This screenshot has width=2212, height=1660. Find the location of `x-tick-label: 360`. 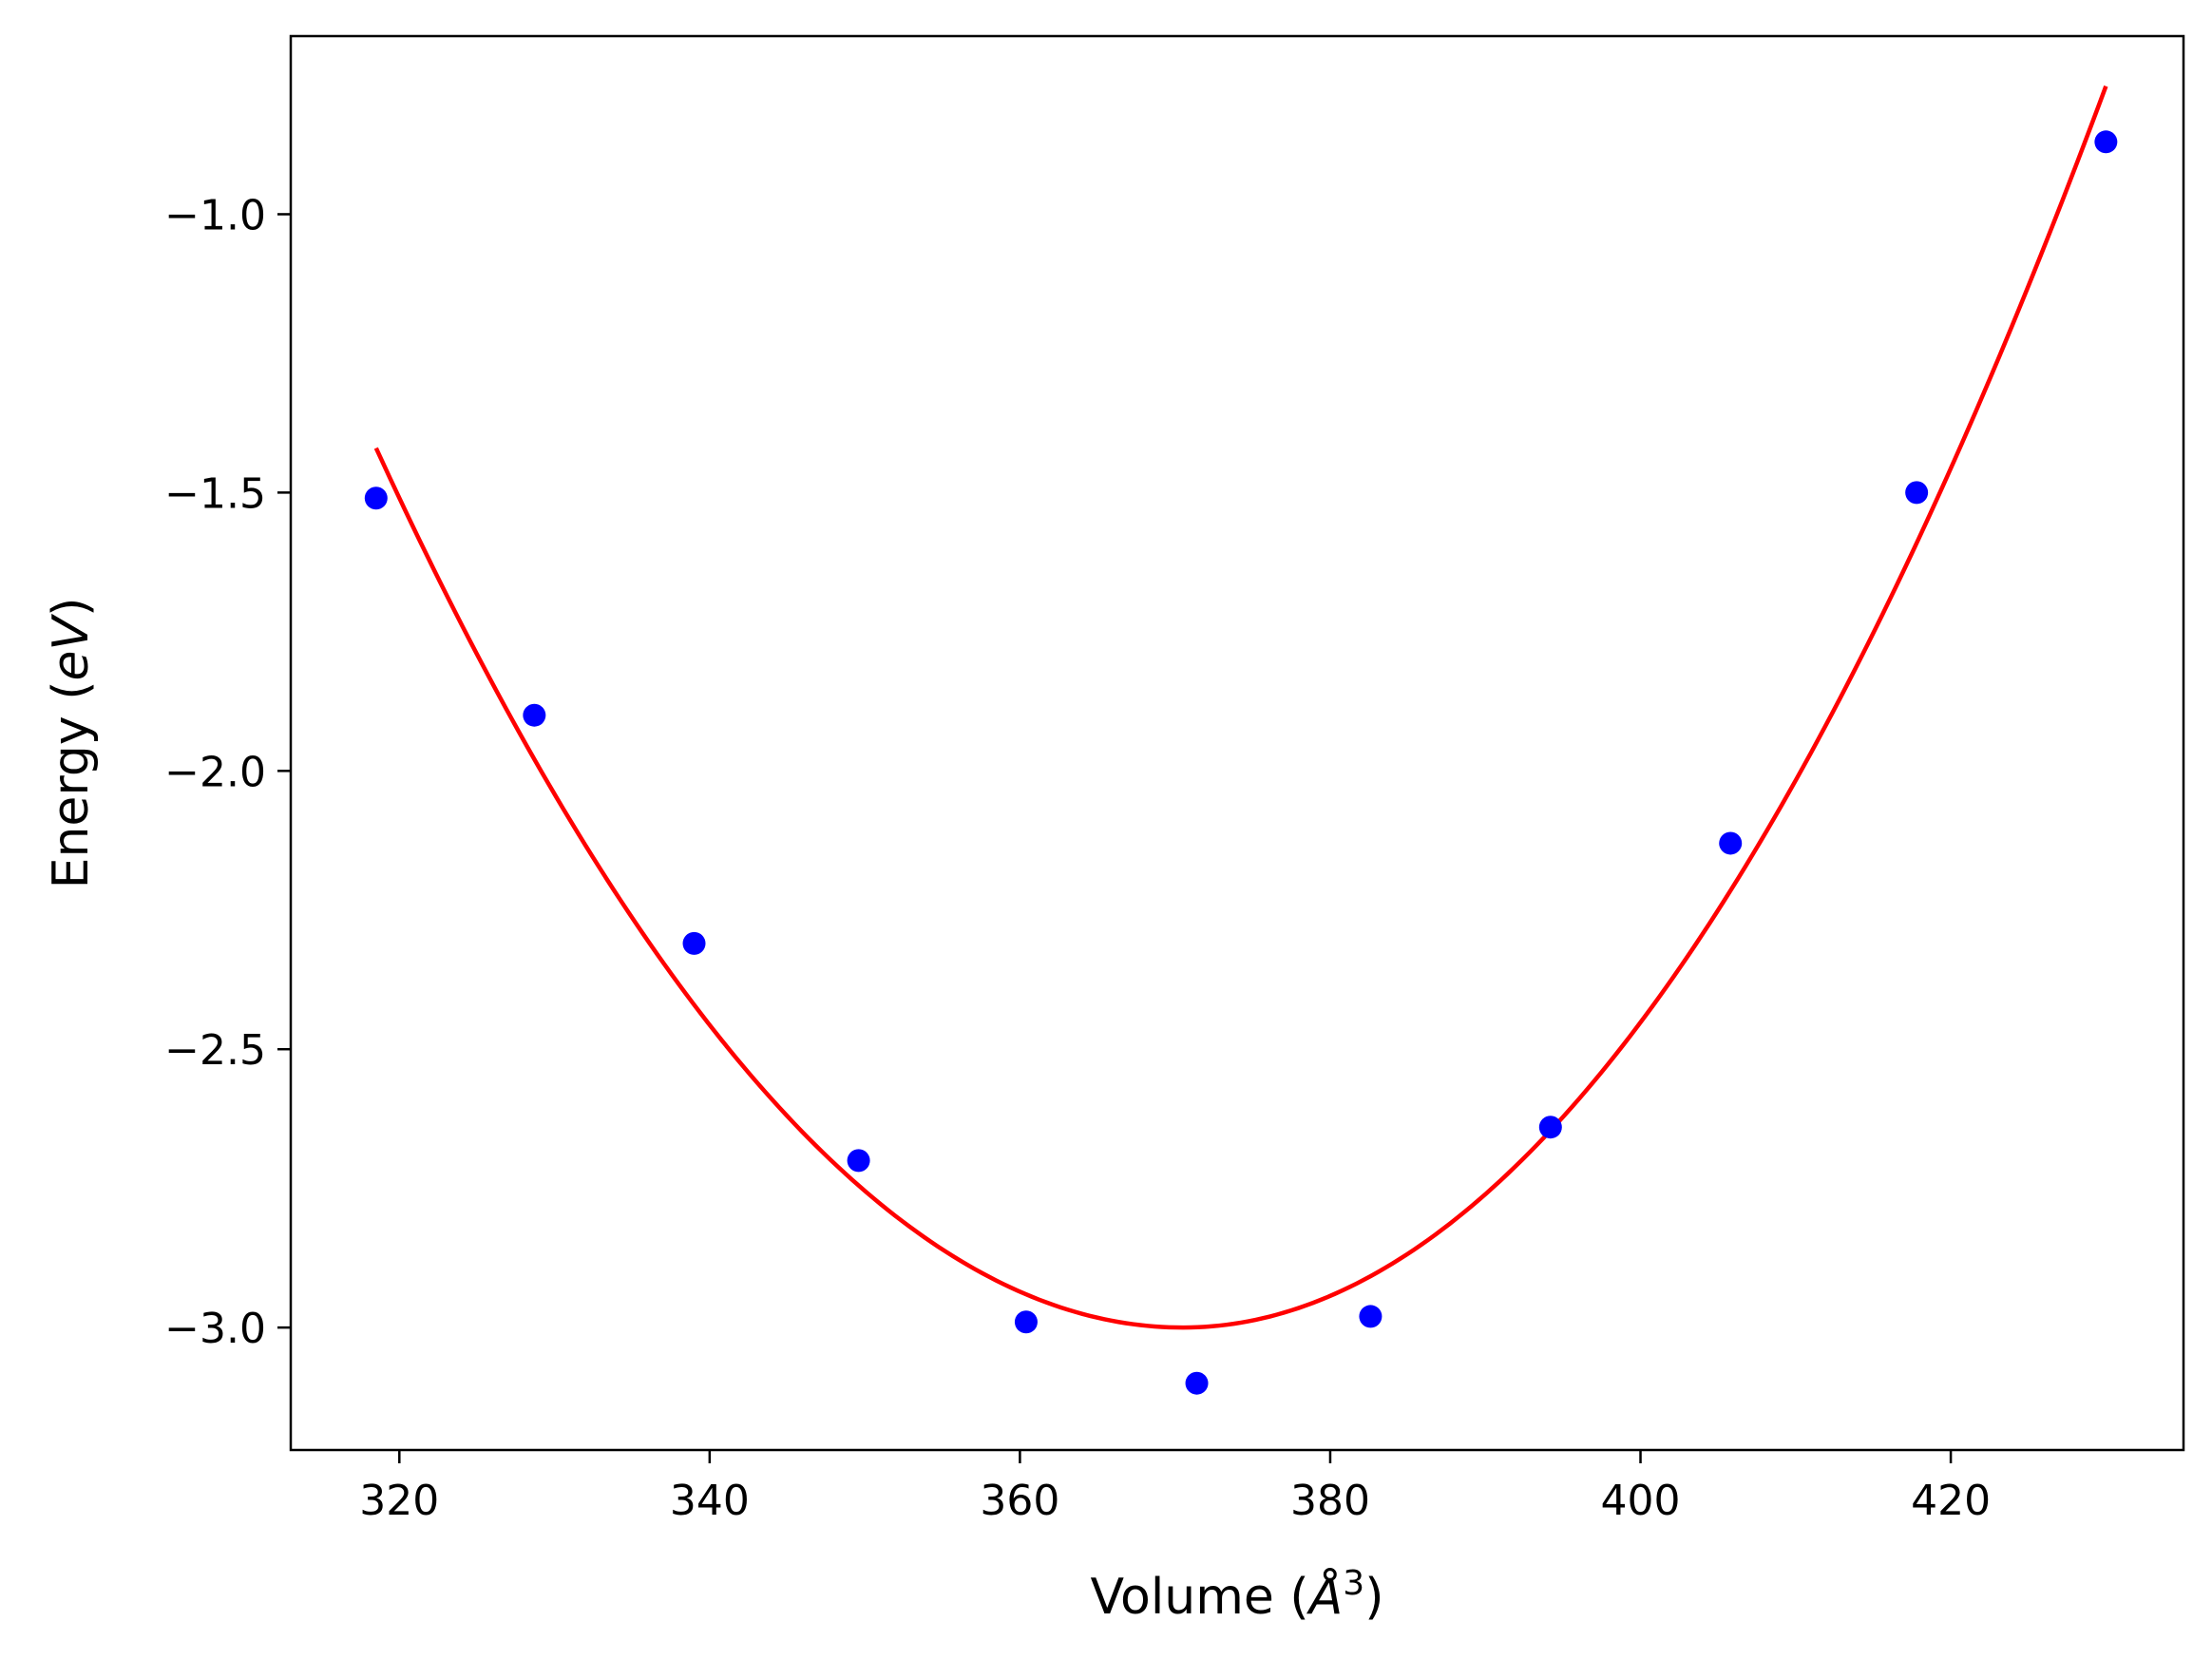

x-tick-label: 360 is located at coordinates (1019, 1501).